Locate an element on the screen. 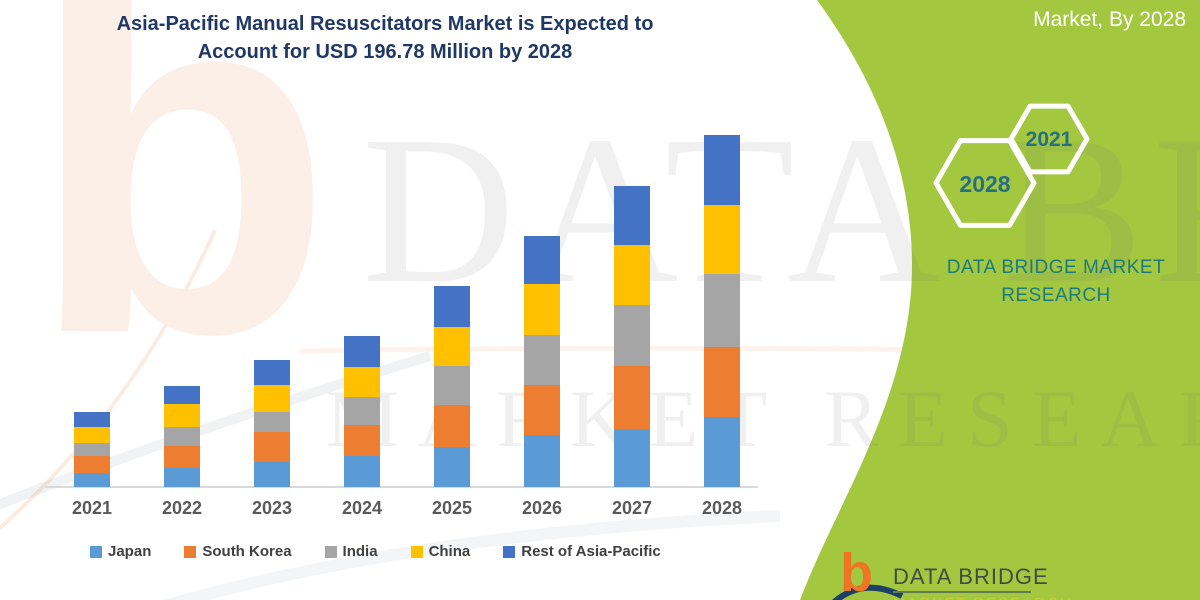 The width and height of the screenshot is (1200, 600). brand-name-line1: DATA BRIDGE MARKET is located at coordinates (1056, 267).